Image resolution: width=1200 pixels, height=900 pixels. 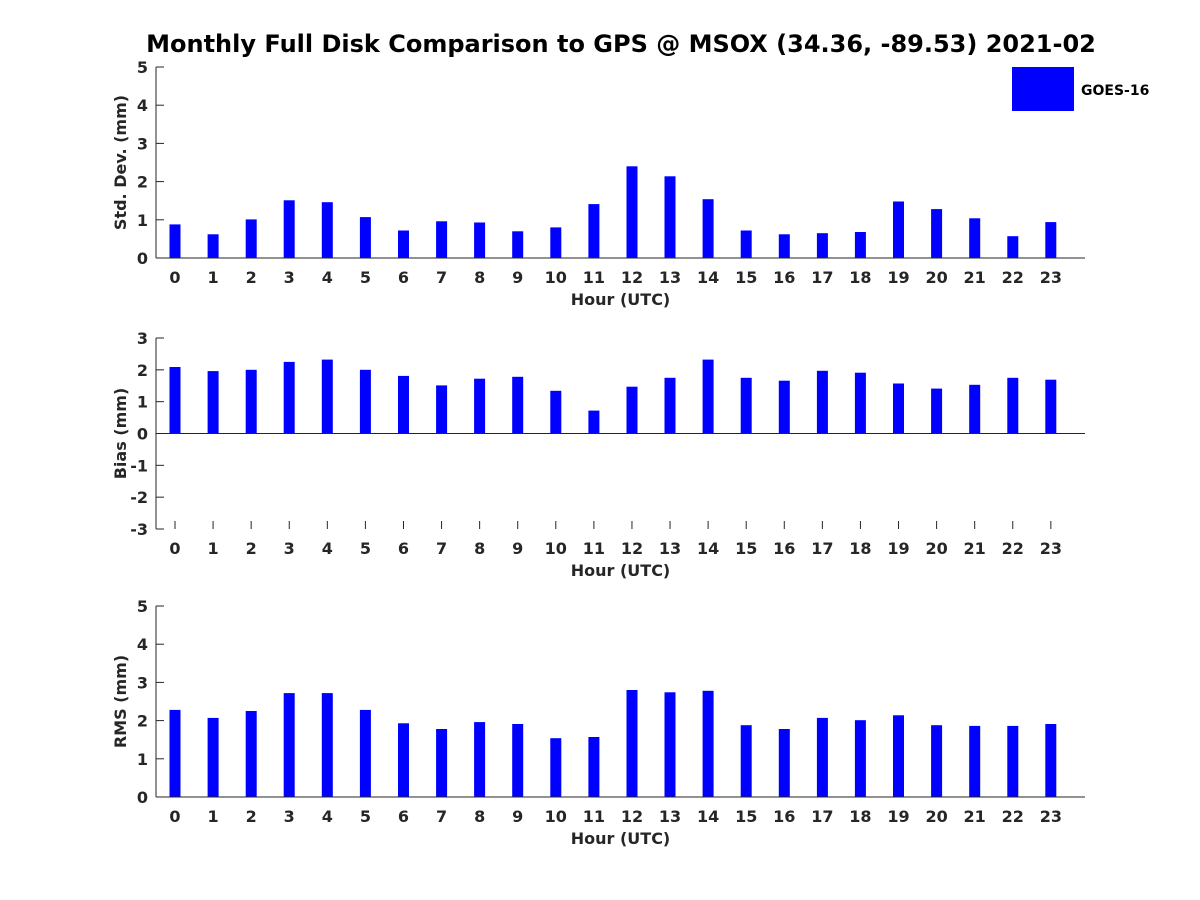 What do you see at coordinates (822, 816) in the screenshot?
I see `rms-x-tick-label: 17` at bounding box center [822, 816].